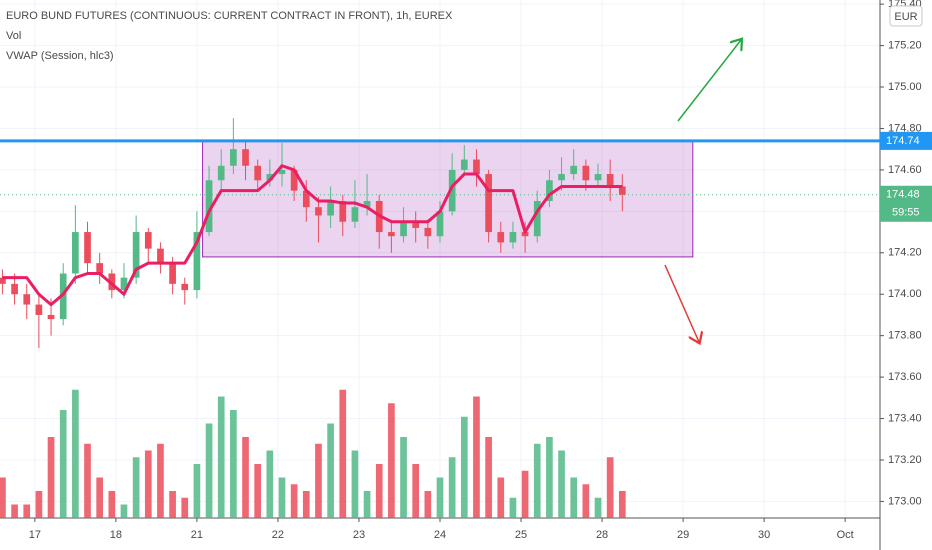 The height and width of the screenshot is (550, 932). What do you see at coordinates (905, 128) in the screenshot?
I see `y-tick-label: 174.80` at bounding box center [905, 128].